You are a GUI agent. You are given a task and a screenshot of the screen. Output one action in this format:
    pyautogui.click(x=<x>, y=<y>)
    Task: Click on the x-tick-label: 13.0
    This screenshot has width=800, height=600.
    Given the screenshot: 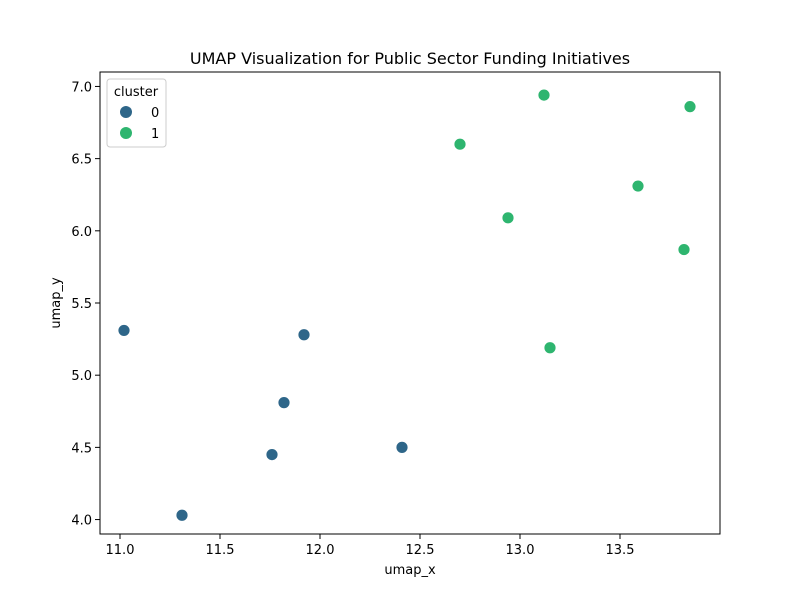 What is the action you would take?
    pyautogui.click(x=520, y=550)
    